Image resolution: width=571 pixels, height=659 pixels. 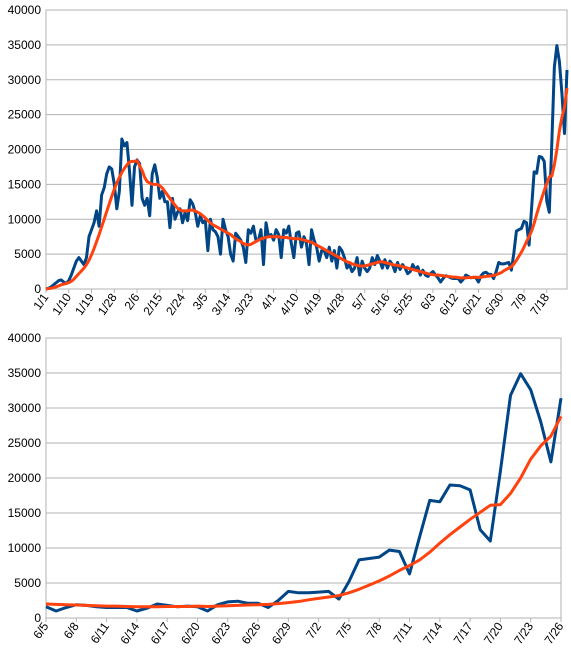 What do you see at coordinates (281, 632) in the screenshot?
I see `x-tick-label: 6/29` at bounding box center [281, 632].